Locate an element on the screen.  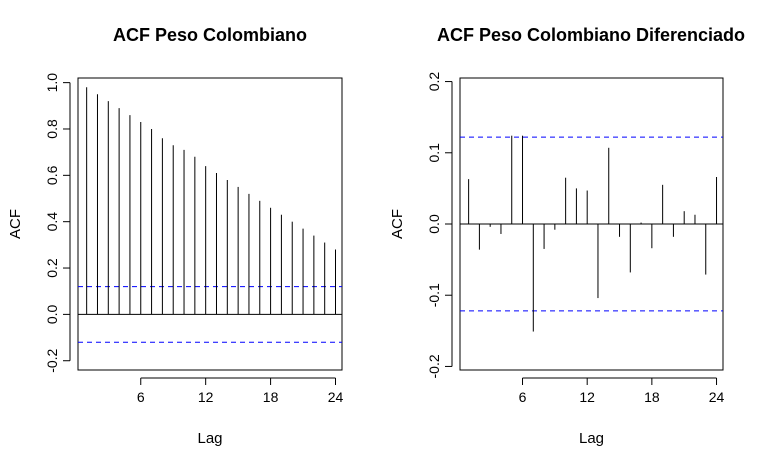
panel2-y-axis-label: ACF is located at coordinates (397, 224).